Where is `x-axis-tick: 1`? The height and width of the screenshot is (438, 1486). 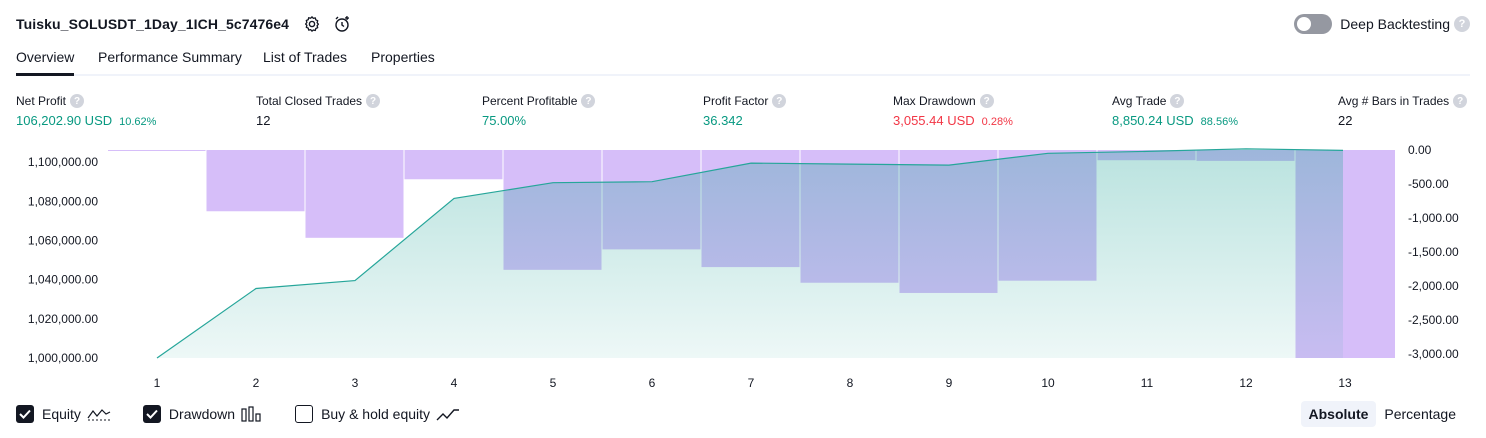
x-axis-tick: 1 is located at coordinates (157, 383).